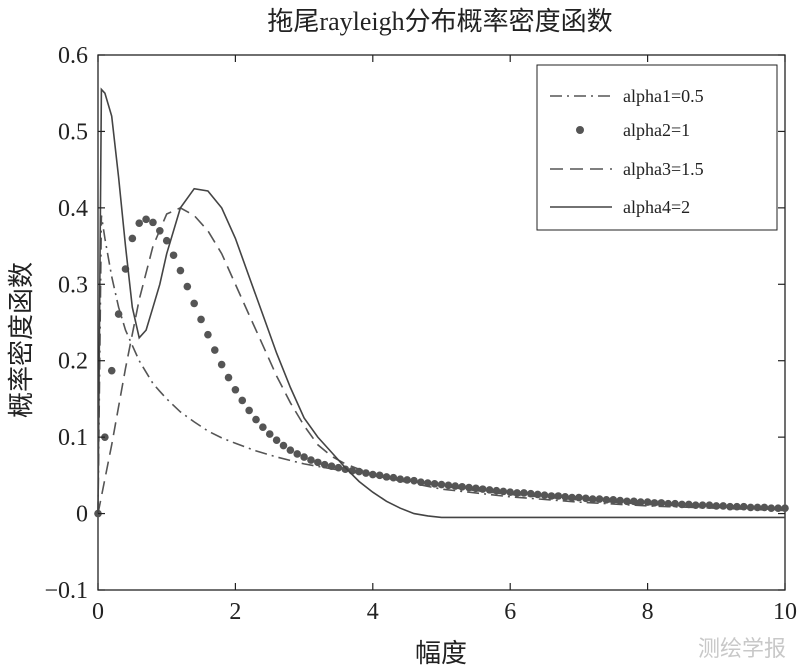 The image size is (800, 671). What do you see at coordinates (373, 612) in the screenshot?
I see `x-tick-label: 4` at bounding box center [373, 612].